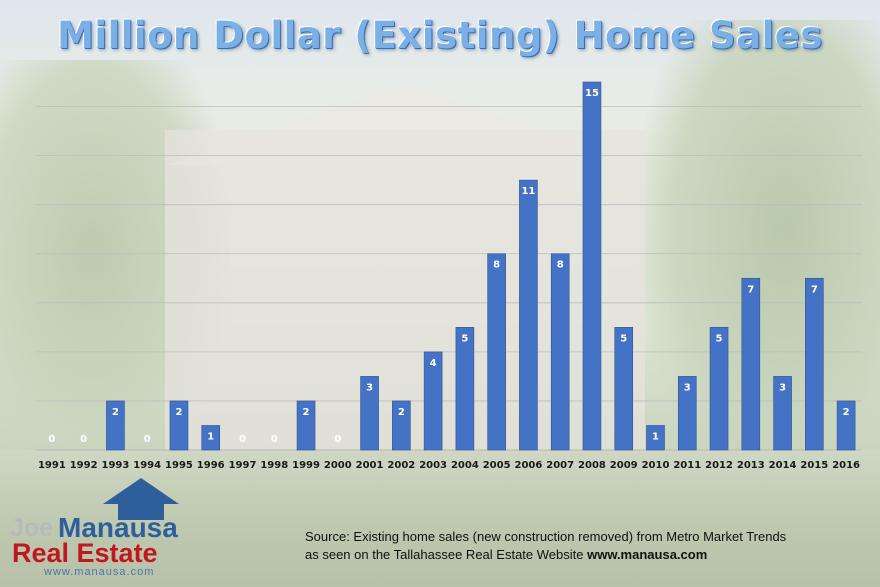 This screenshot has width=880, height=587. I want to click on bar-2004, so click(465, 389).